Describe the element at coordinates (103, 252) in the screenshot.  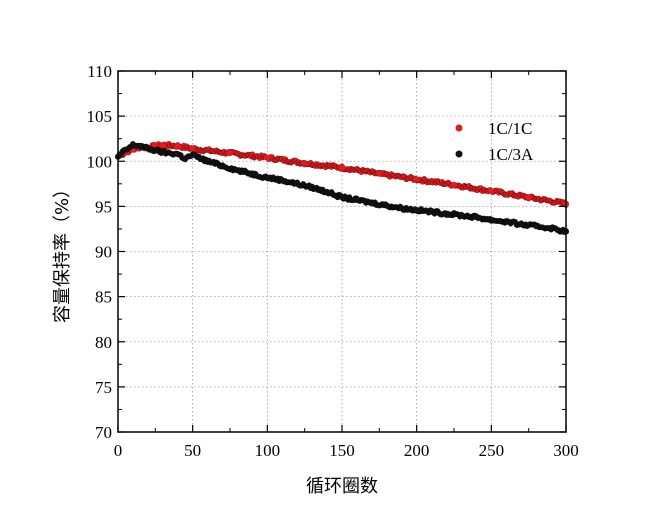
I see `y-tick-label: 90` at that location.